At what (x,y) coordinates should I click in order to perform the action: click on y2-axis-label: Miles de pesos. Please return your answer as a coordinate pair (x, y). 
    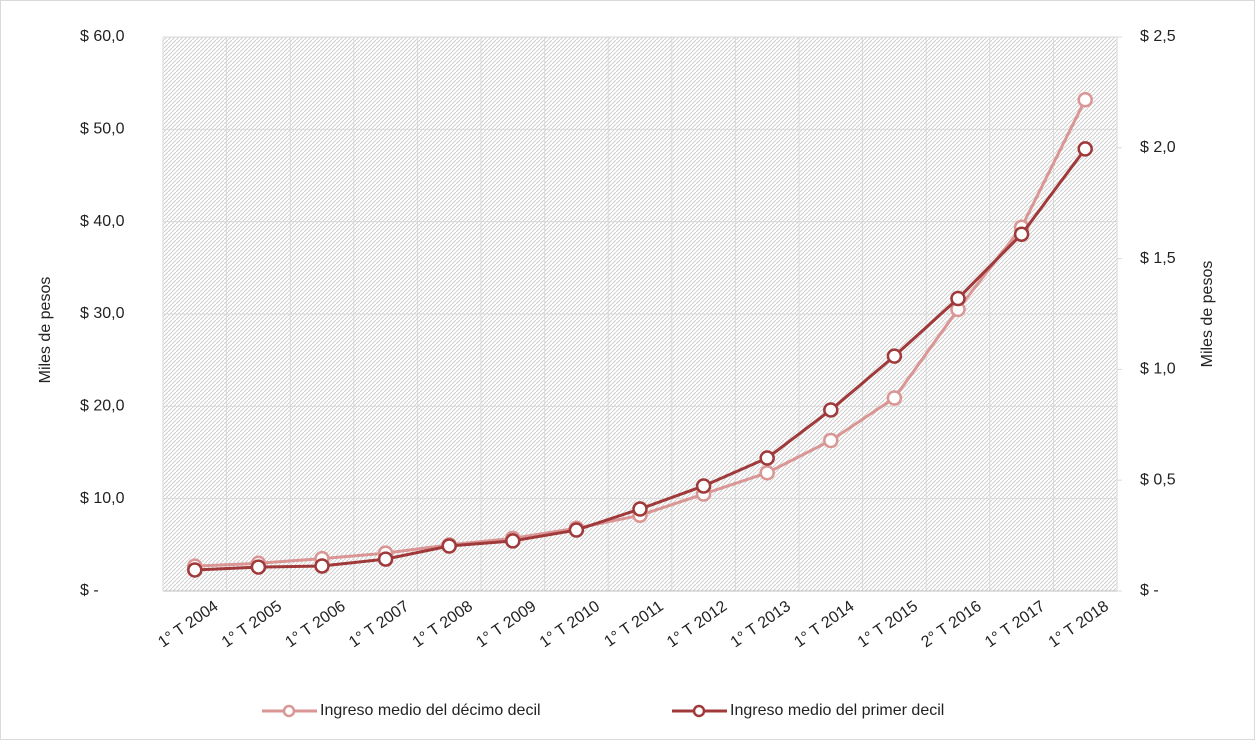
    Looking at the image, I should click on (1207, 314).